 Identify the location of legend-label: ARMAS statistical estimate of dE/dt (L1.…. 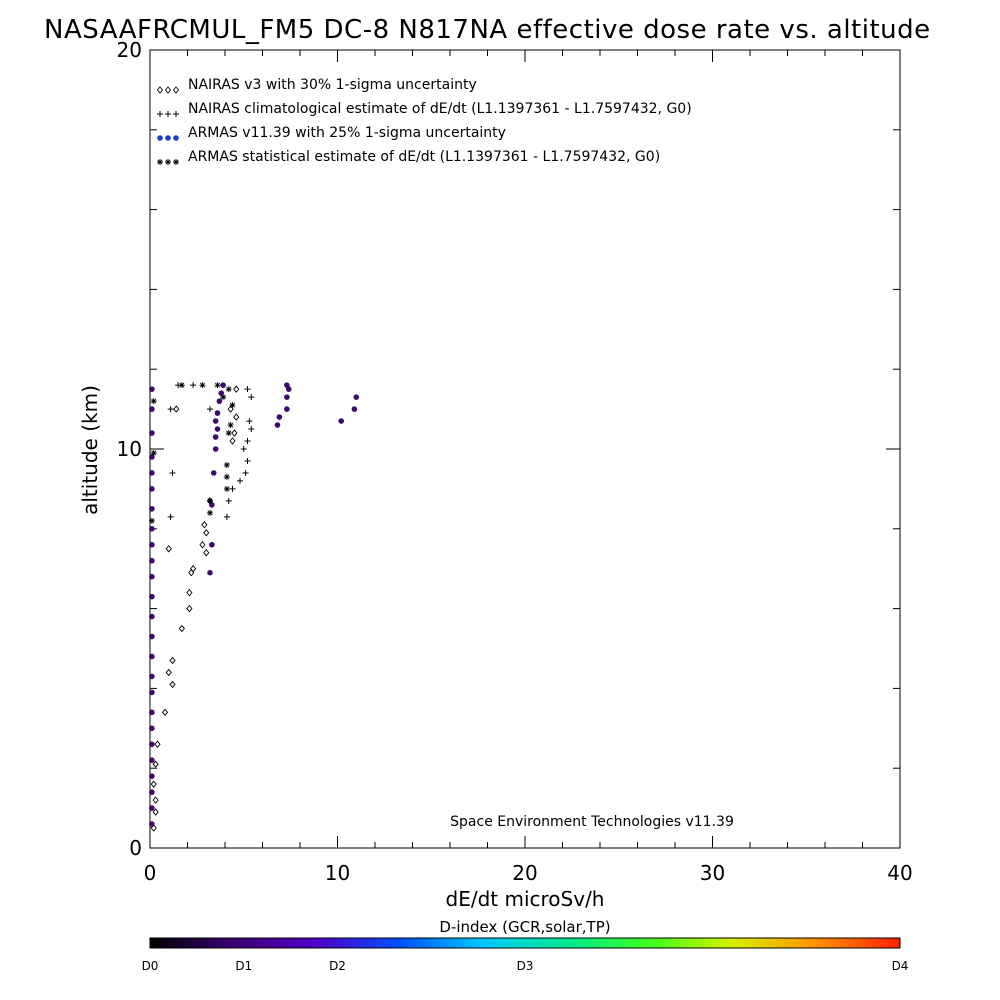
(424, 157).